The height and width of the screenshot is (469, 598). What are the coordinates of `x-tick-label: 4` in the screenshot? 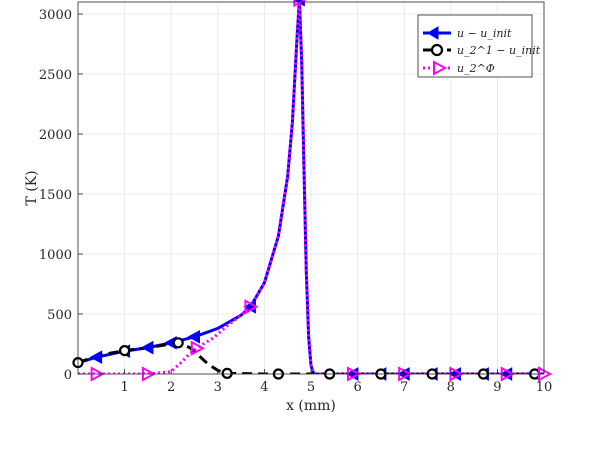 It's located at (264, 387).